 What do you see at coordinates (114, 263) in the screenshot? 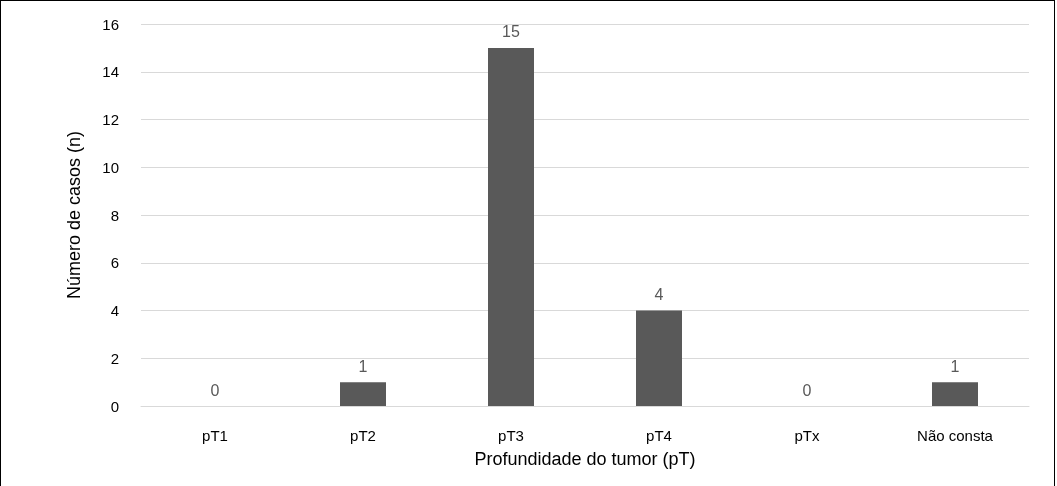
I see `y-tick-label: 6` at bounding box center [114, 263].